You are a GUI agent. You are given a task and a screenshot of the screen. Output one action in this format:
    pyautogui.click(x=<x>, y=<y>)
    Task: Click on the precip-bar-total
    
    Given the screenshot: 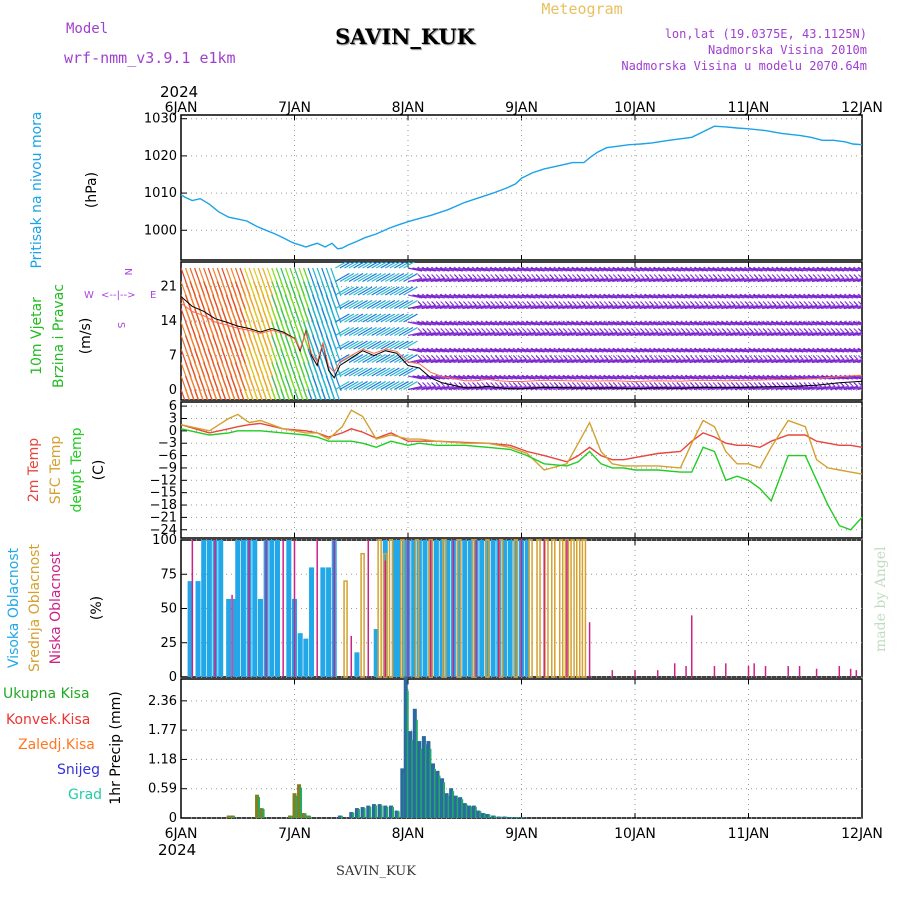 What is the action you would take?
    pyautogui.click(x=421, y=783)
    